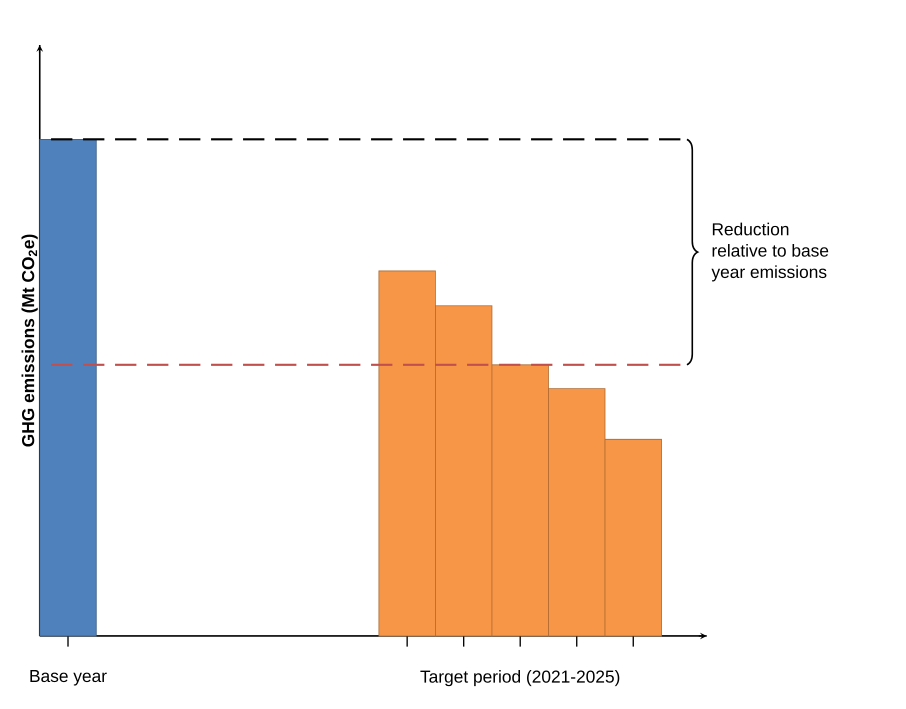 The image size is (906, 709). Describe the element at coordinates (30, 340) in the screenshot. I see `y-axis-title: GHG emissions (Mt CO$_{2}$e)` at that location.